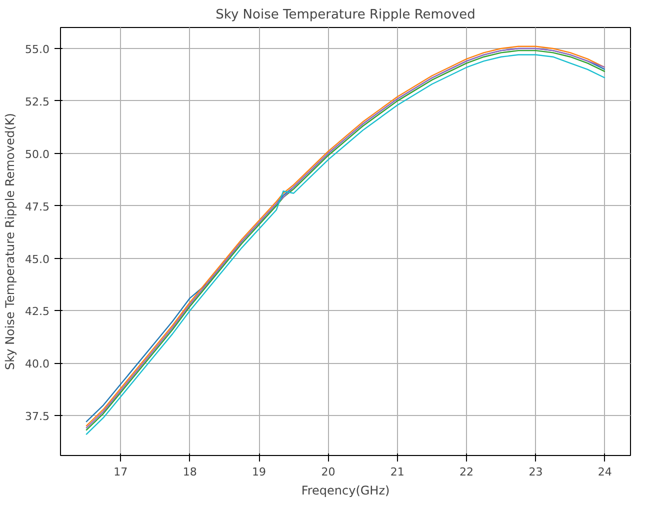 This screenshot has width=648, height=506. Describe the element at coordinates (345, 491) in the screenshot. I see `x-axis-title: Freqency(GHz)` at that location.